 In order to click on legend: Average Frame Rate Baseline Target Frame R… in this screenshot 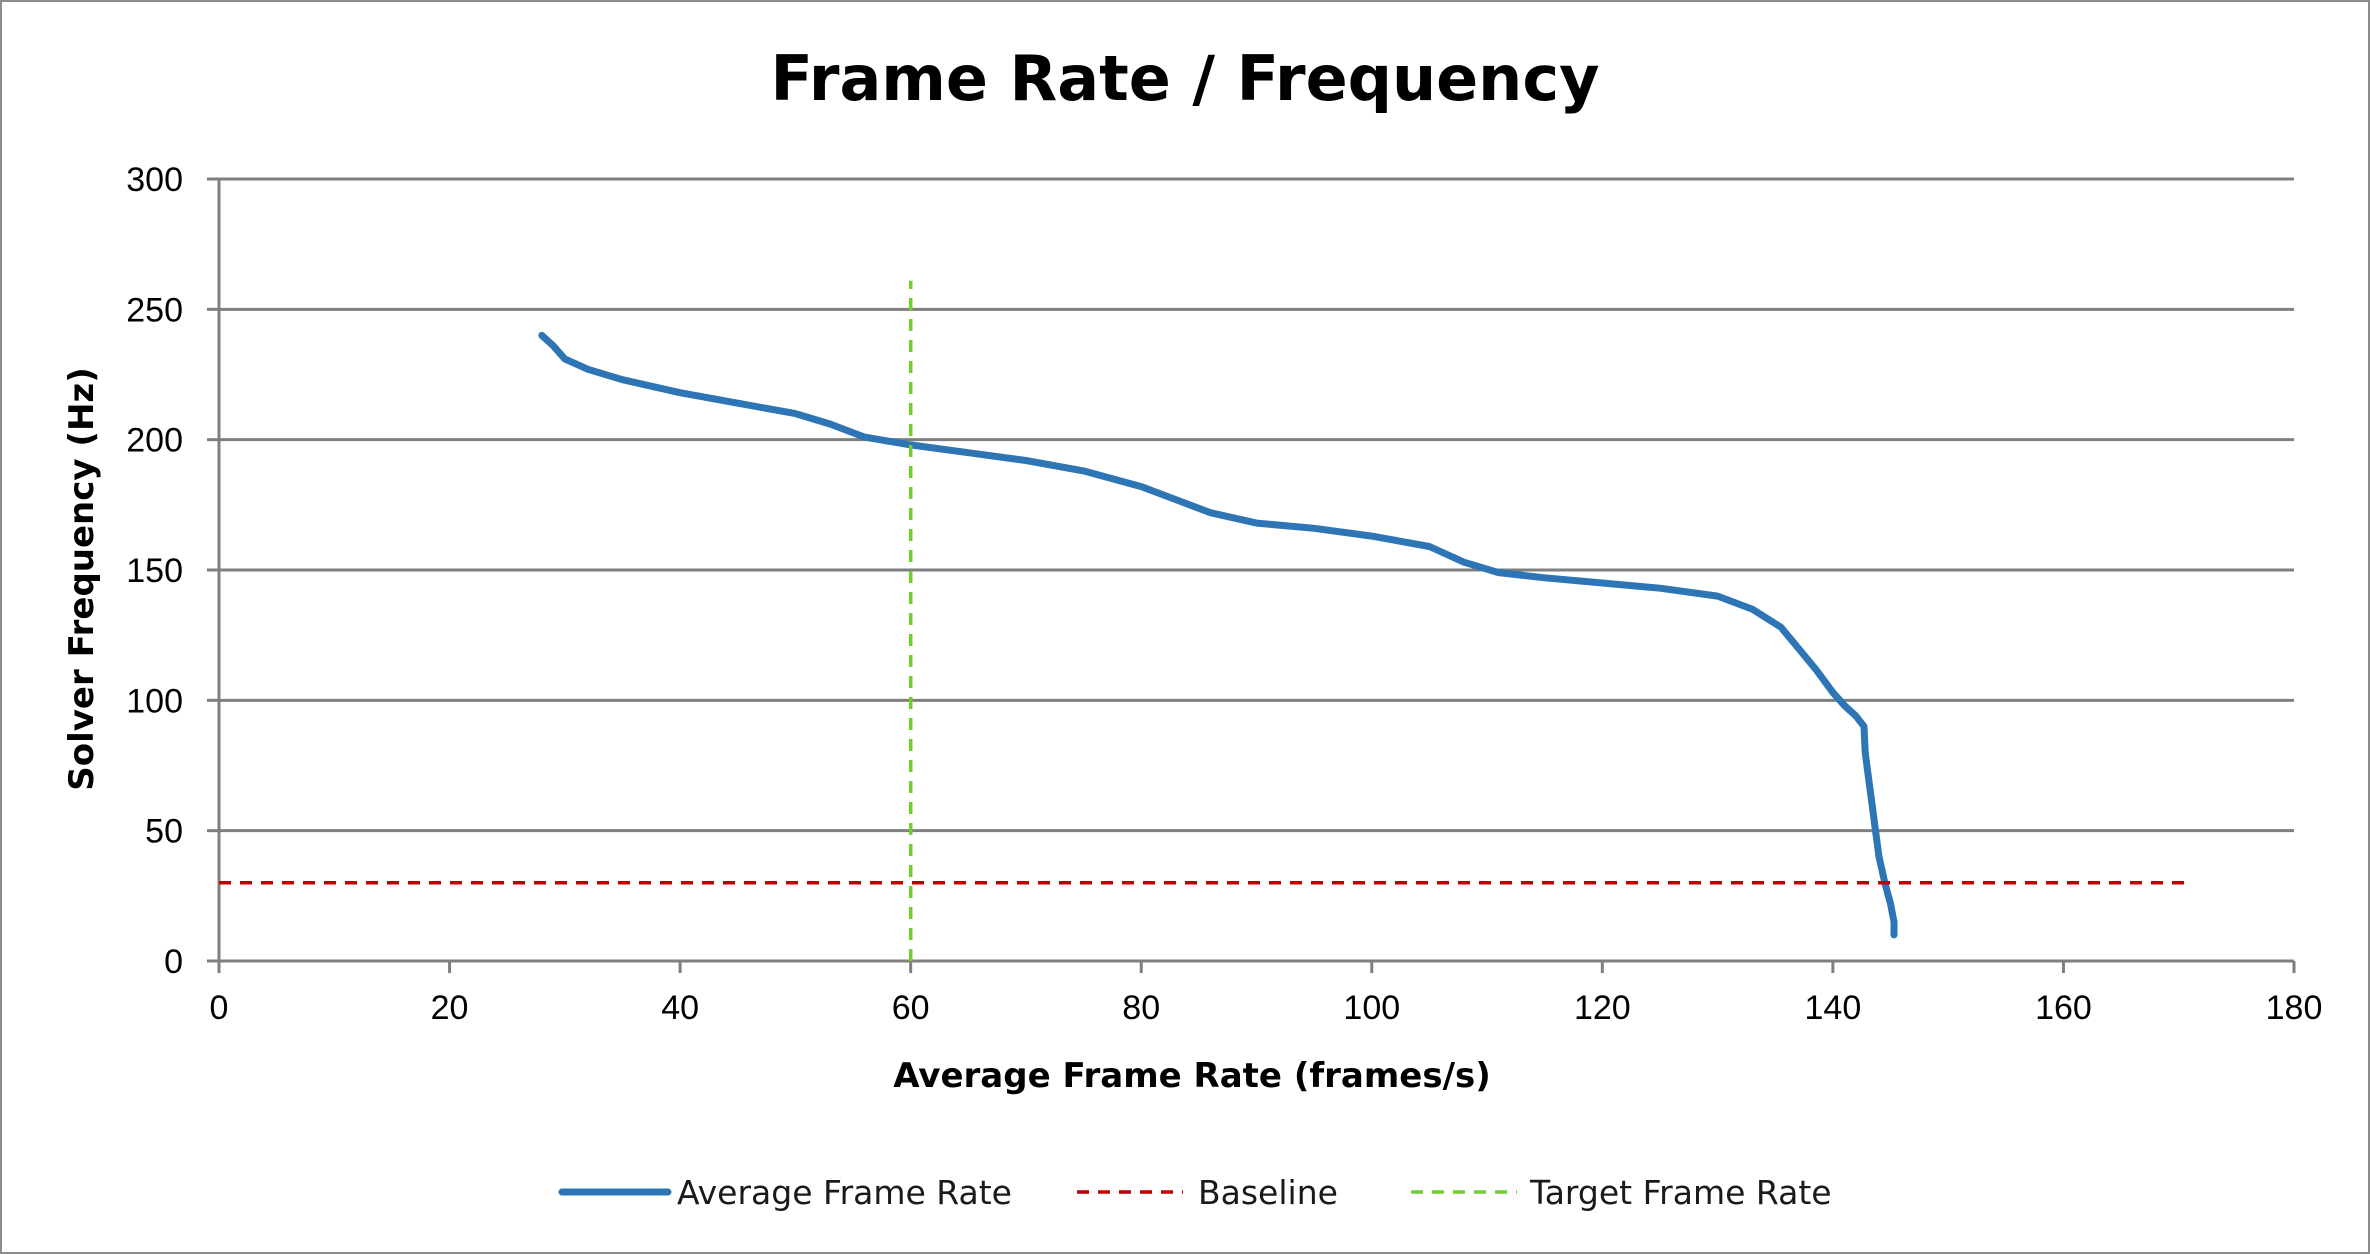, I will do `click(1195, 1192)`.